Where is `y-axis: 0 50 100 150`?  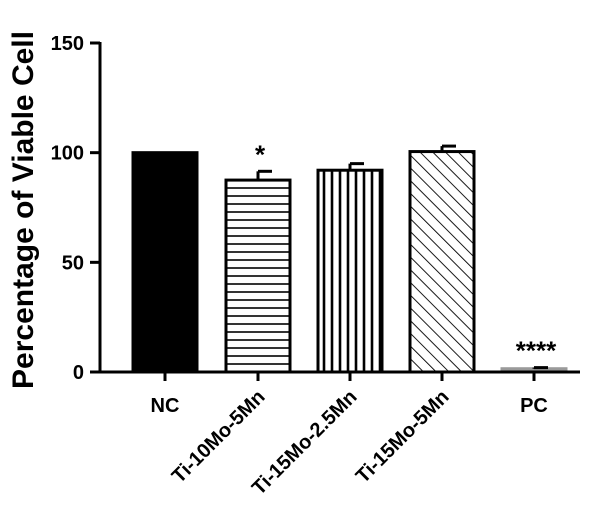
y-axis: 0 50 100 150 is located at coordinates (76, 208).